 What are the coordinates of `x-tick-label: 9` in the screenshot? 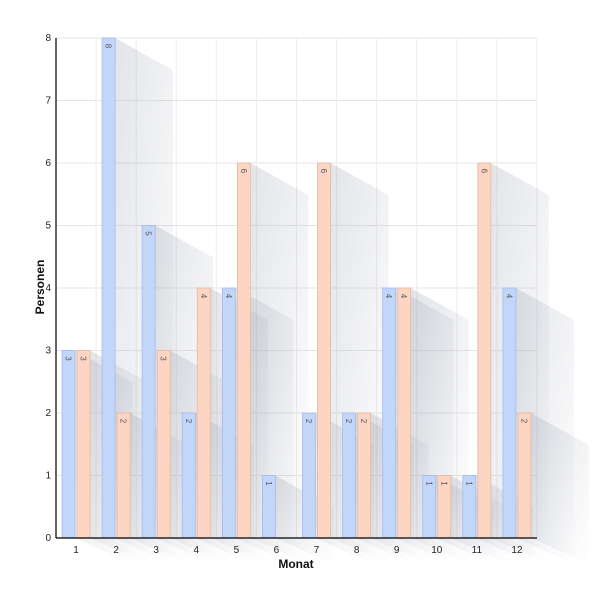 It's located at (397, 550).